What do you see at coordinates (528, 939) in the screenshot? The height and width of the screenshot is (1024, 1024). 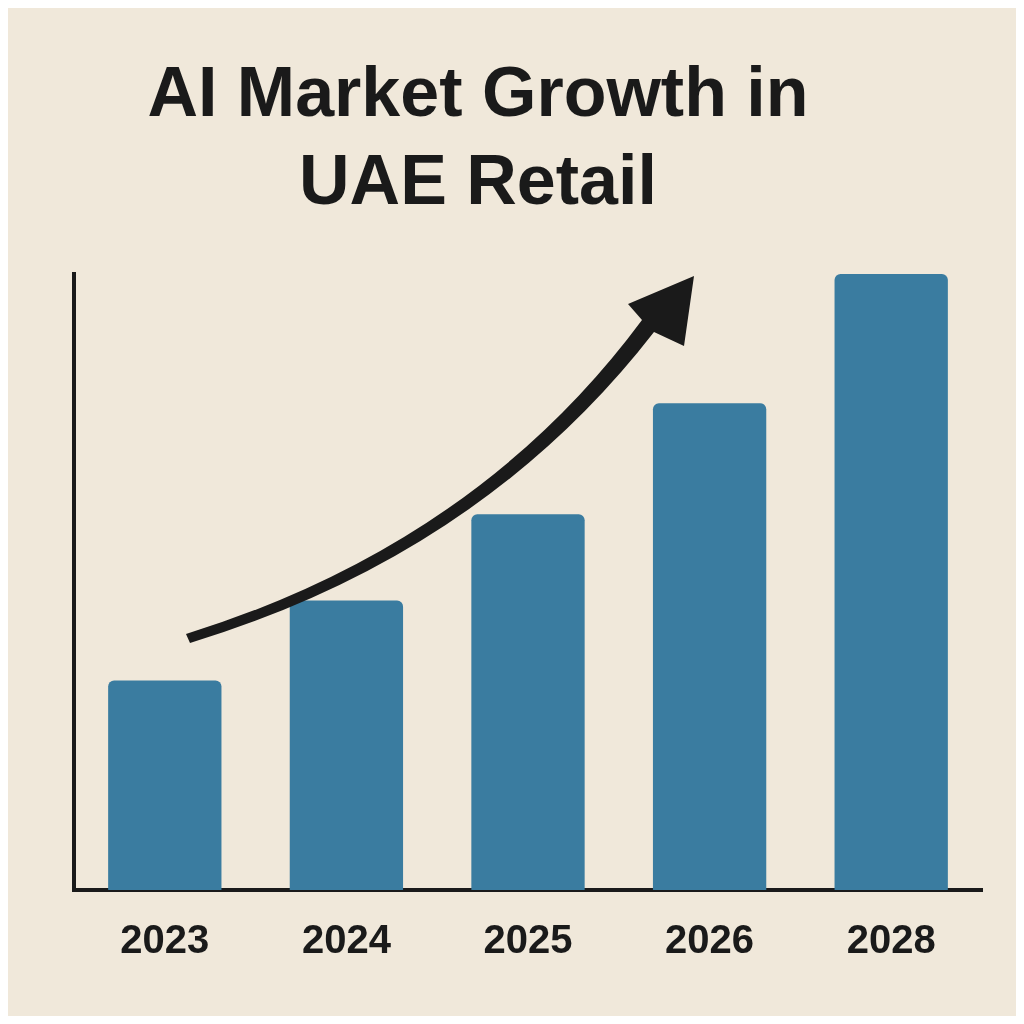 I see `x-tick-label: 2025` at bounding box center [528, 939].